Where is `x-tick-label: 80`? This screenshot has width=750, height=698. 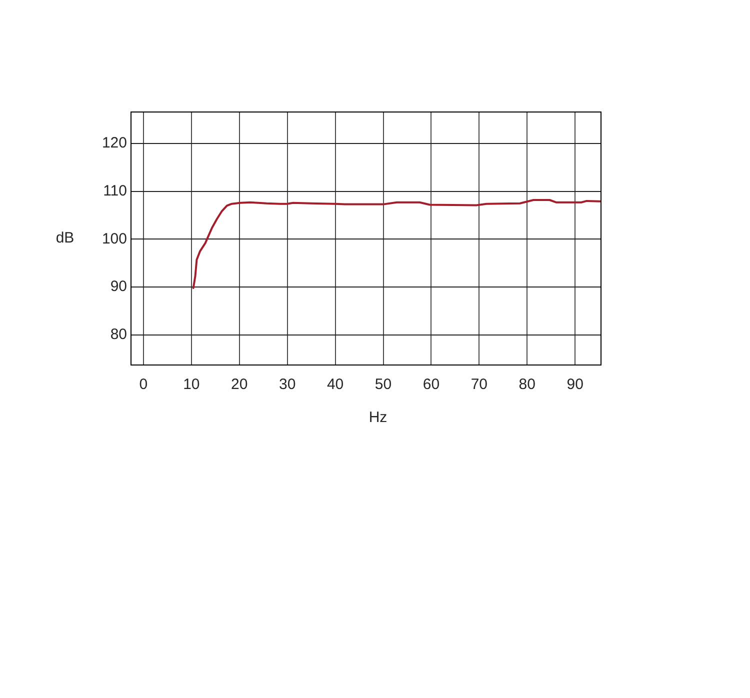
x-tick-label: 80 is located at coordinates (527, 385).